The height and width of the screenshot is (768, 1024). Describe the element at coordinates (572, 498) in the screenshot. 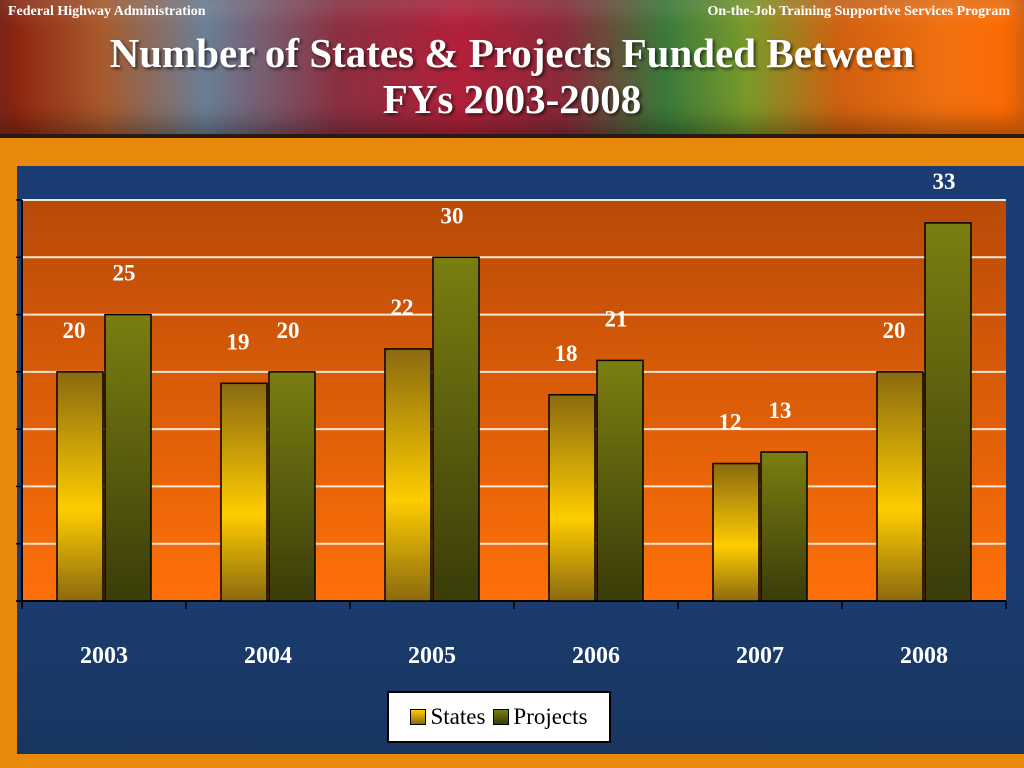

I see `bar-states-2006` at that location.